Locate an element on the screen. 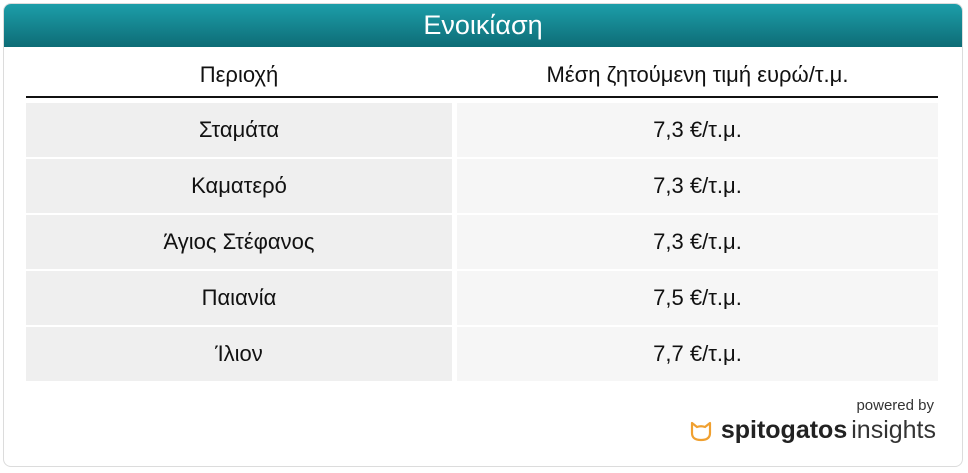  table-row: Ίλιον 7,7 €/τ.μ. is located at coordinates (482, 354).